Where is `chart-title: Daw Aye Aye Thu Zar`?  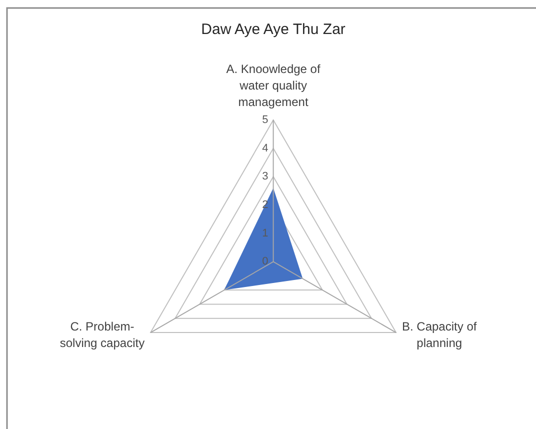 chart-title: Daw Aye Aye Thu Zar is located at coordinates (273, 29).